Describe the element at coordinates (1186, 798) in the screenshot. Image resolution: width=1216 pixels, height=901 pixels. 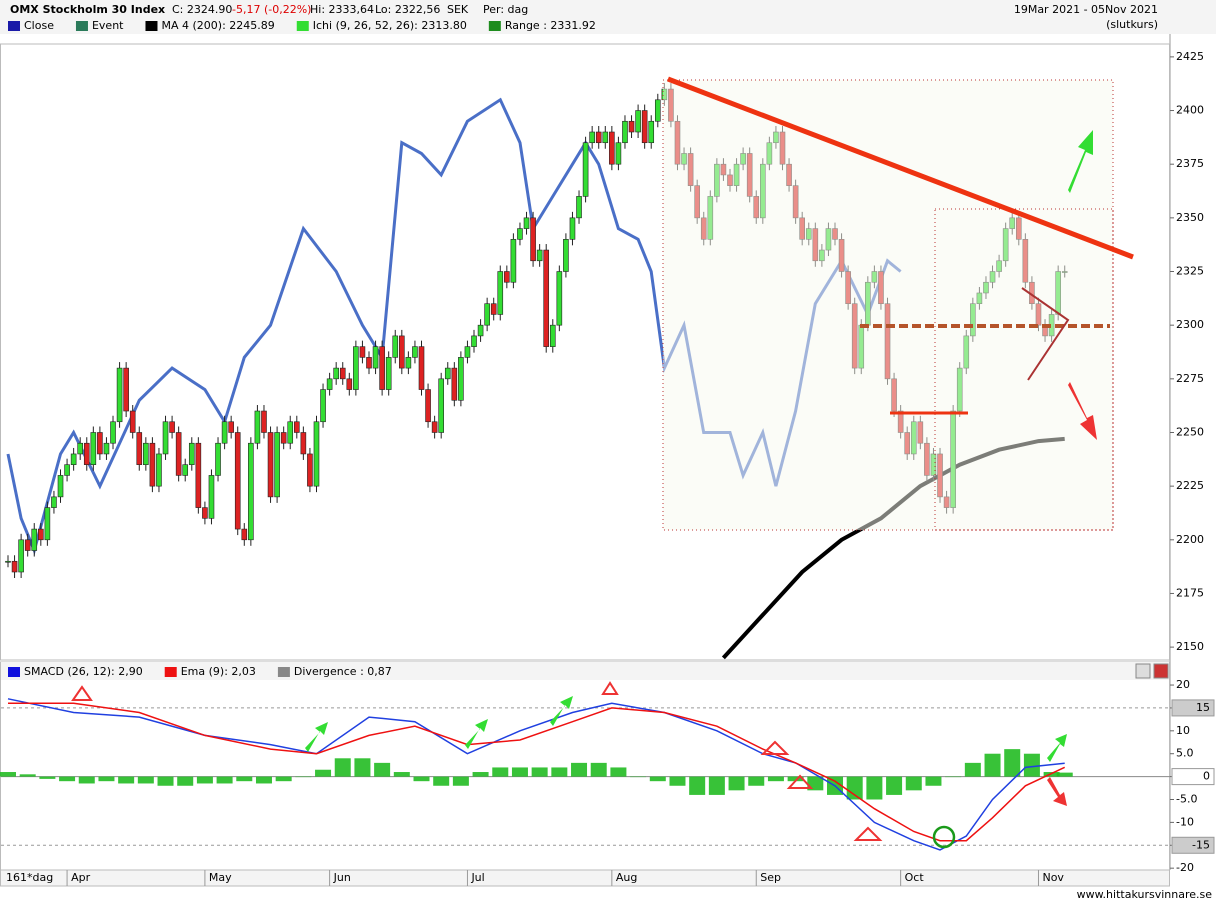
I see `y-tick-label: -5.0` at that location.